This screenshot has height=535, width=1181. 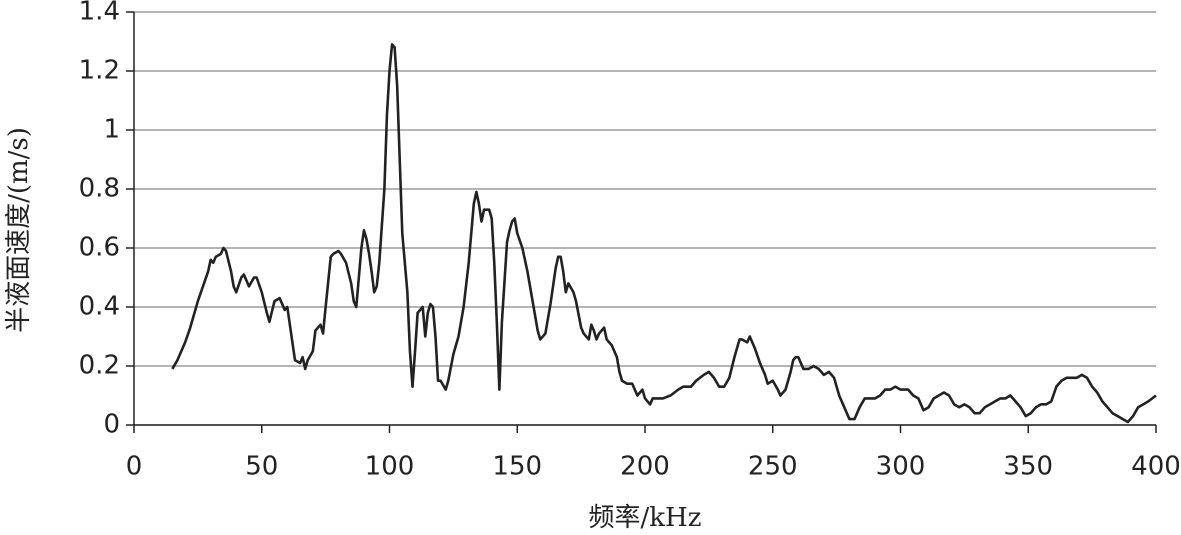 What do you see at coordinates (134, 467) in the screenshot?
I see `x-tick-label: 0` at bounding box center [134, 467].